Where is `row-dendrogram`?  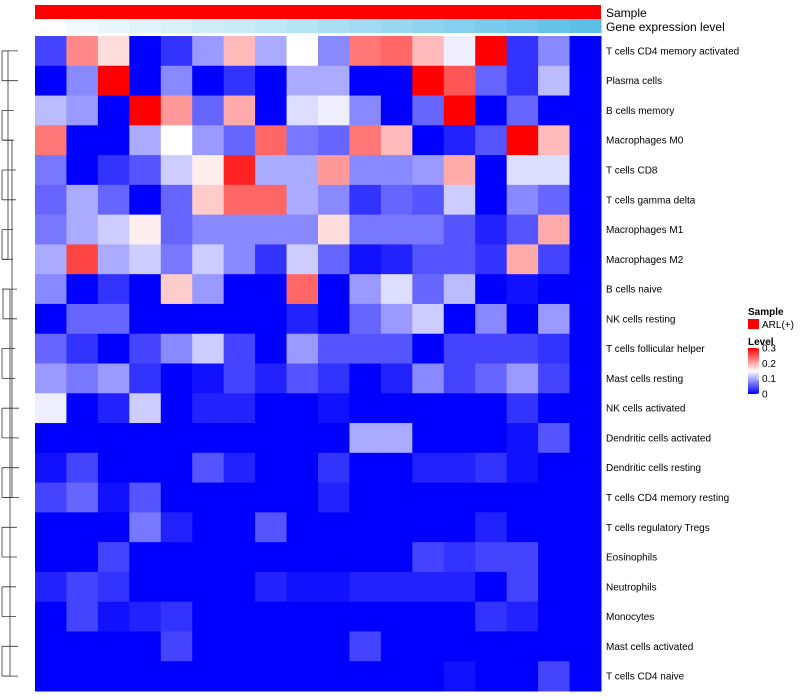 row-dendrogram is located at coordinates (10, 363).